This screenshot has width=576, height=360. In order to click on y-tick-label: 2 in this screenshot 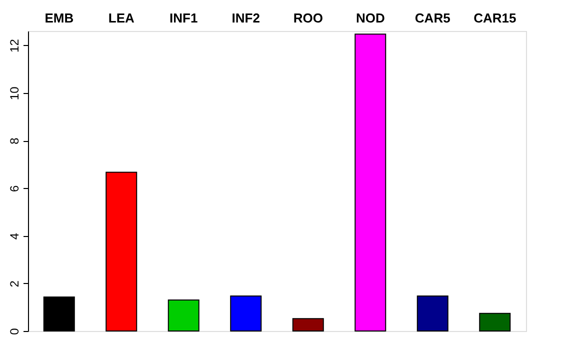, I will do `click(15, 284)`.